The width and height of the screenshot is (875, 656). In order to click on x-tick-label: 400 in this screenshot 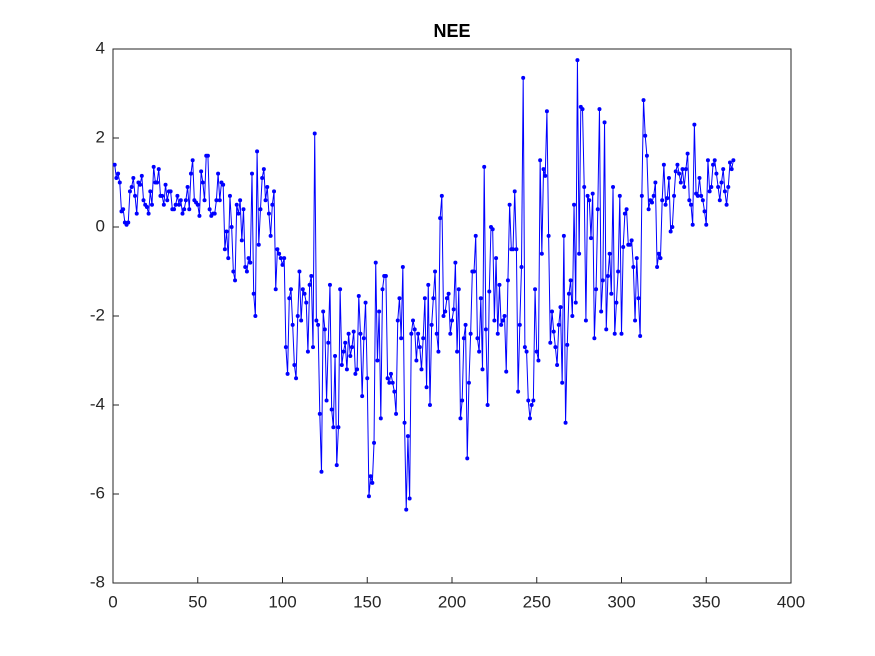, I will do `click(791, 601)`.